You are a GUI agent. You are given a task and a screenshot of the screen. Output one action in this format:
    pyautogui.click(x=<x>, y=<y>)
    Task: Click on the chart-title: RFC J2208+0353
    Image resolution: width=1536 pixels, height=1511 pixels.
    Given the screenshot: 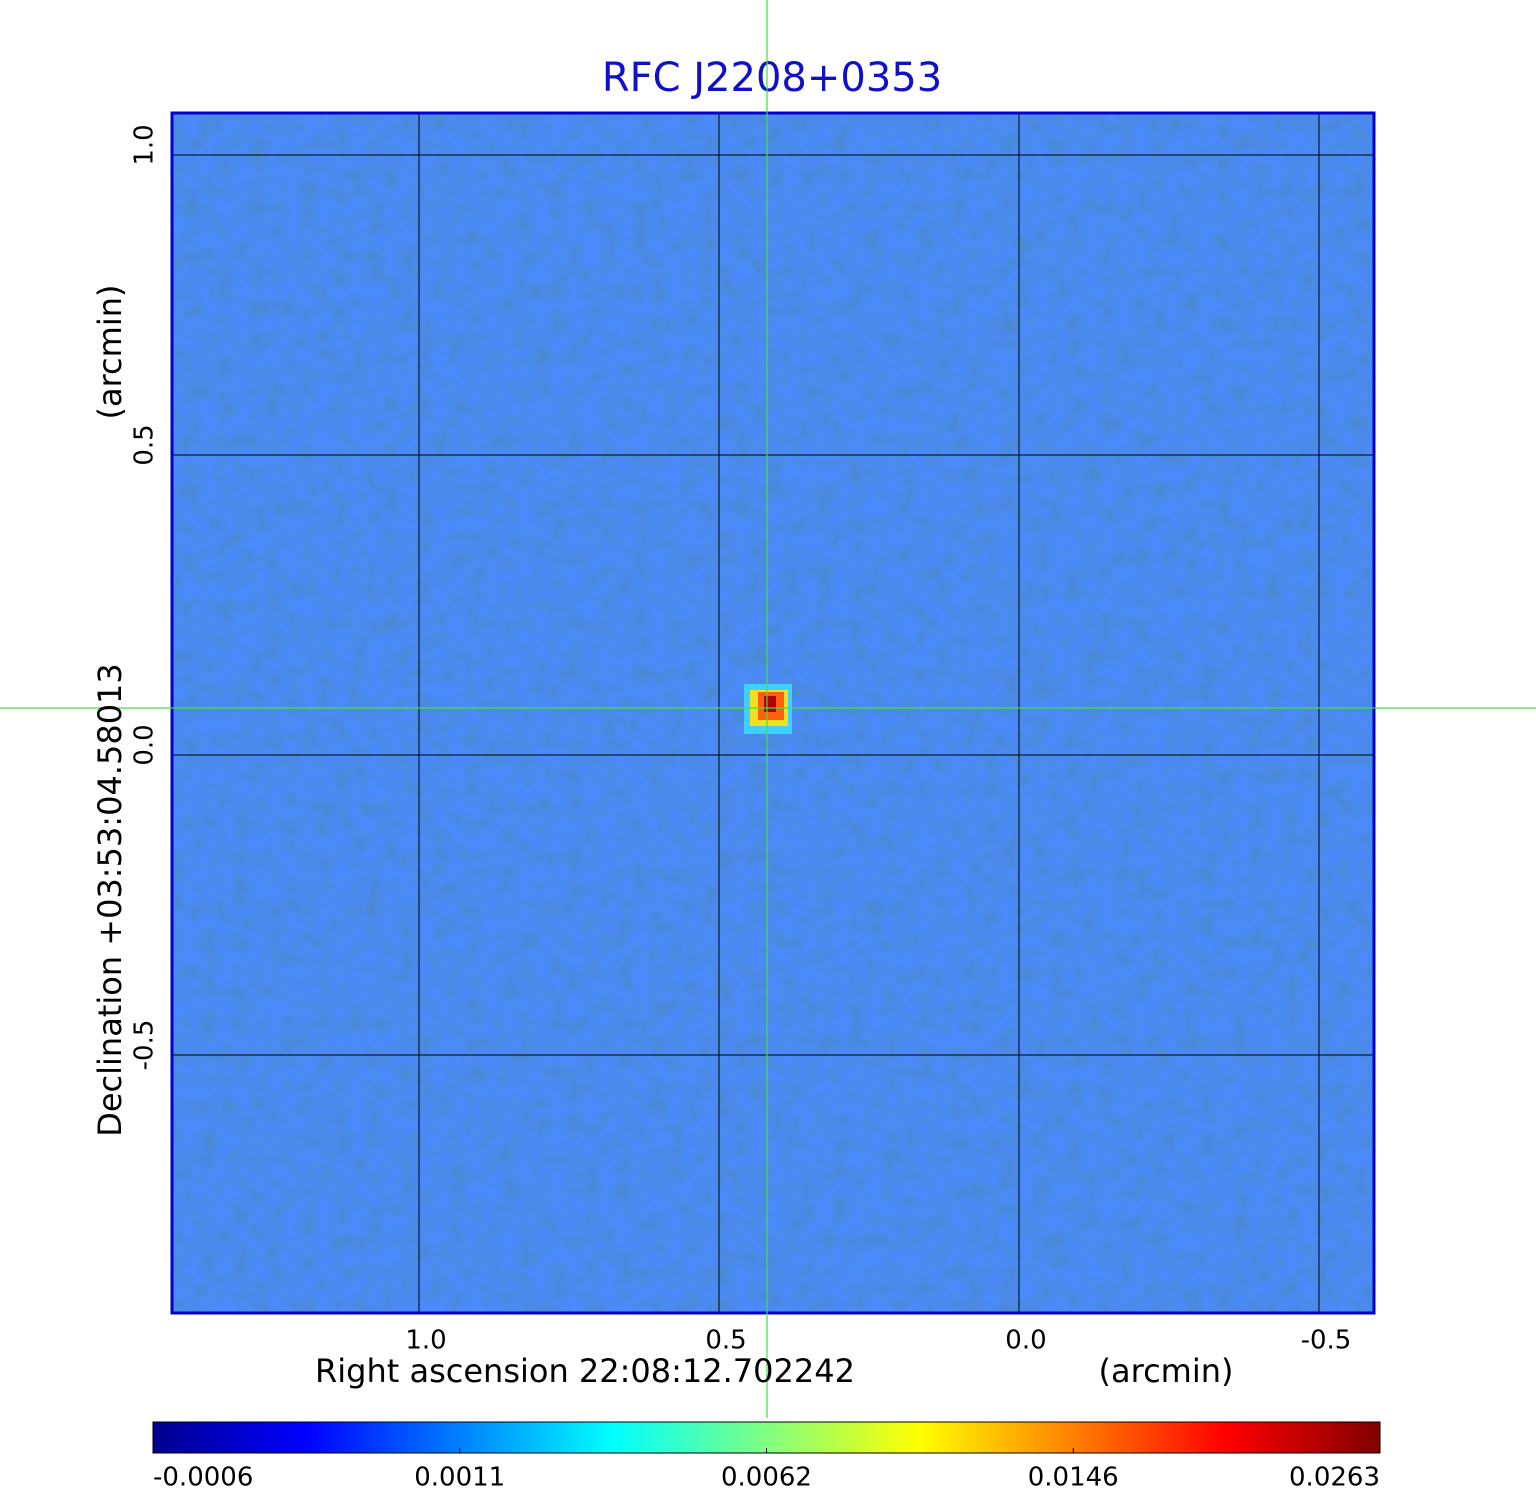 What is the action you would take?
    pyautogui.click(x=772, y=78)
    